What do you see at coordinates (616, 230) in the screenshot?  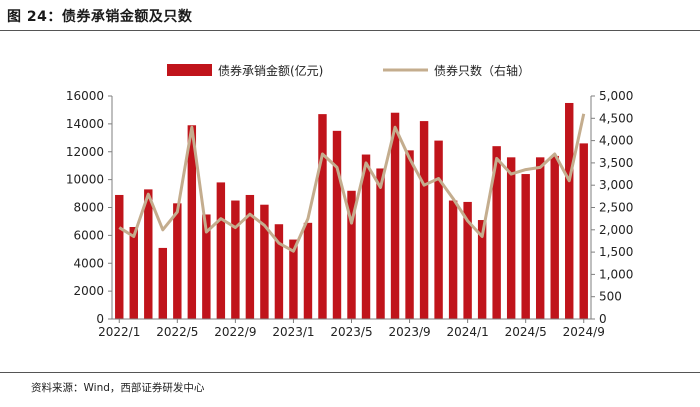 I see `right-tick-label: 2,000` at bounding box center [616, 230].